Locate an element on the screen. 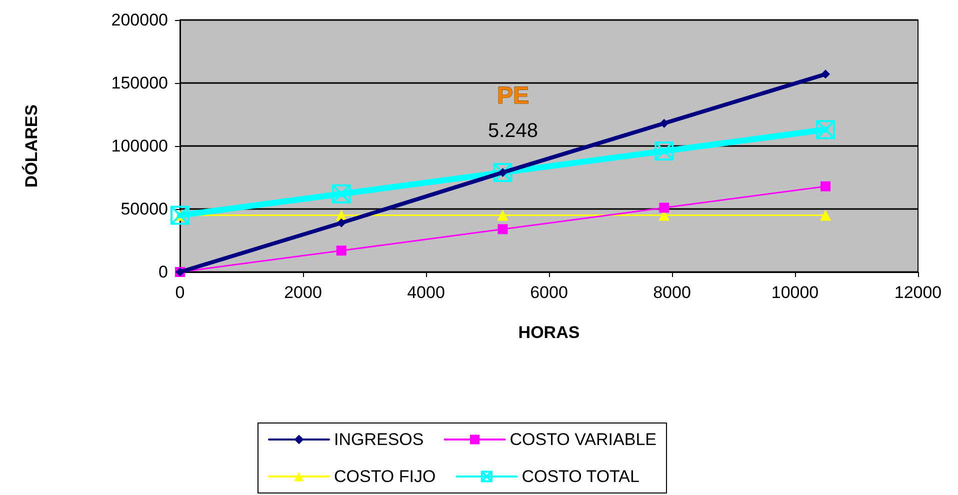  y-tick-label: 50000 is located at coordinates (144, 209).